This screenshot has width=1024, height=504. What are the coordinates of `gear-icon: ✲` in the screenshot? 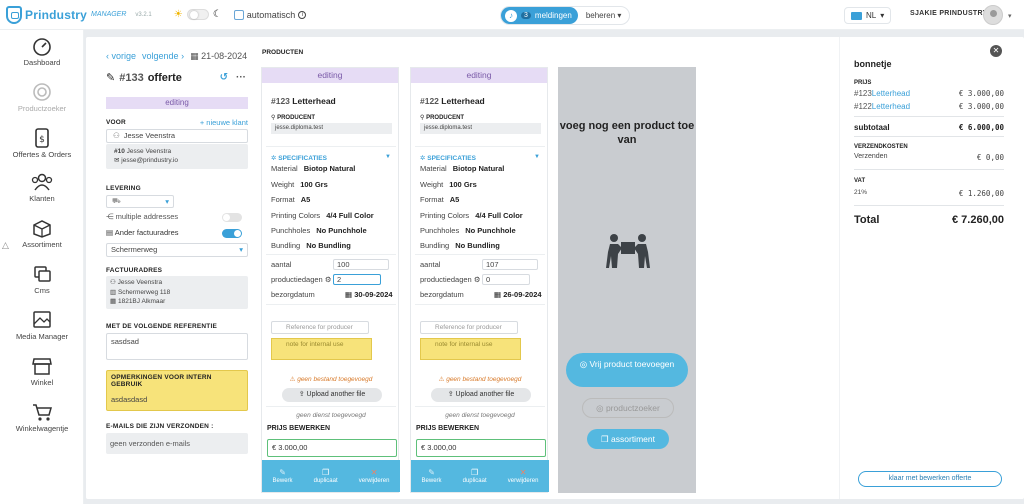 It's located at (423, 158).